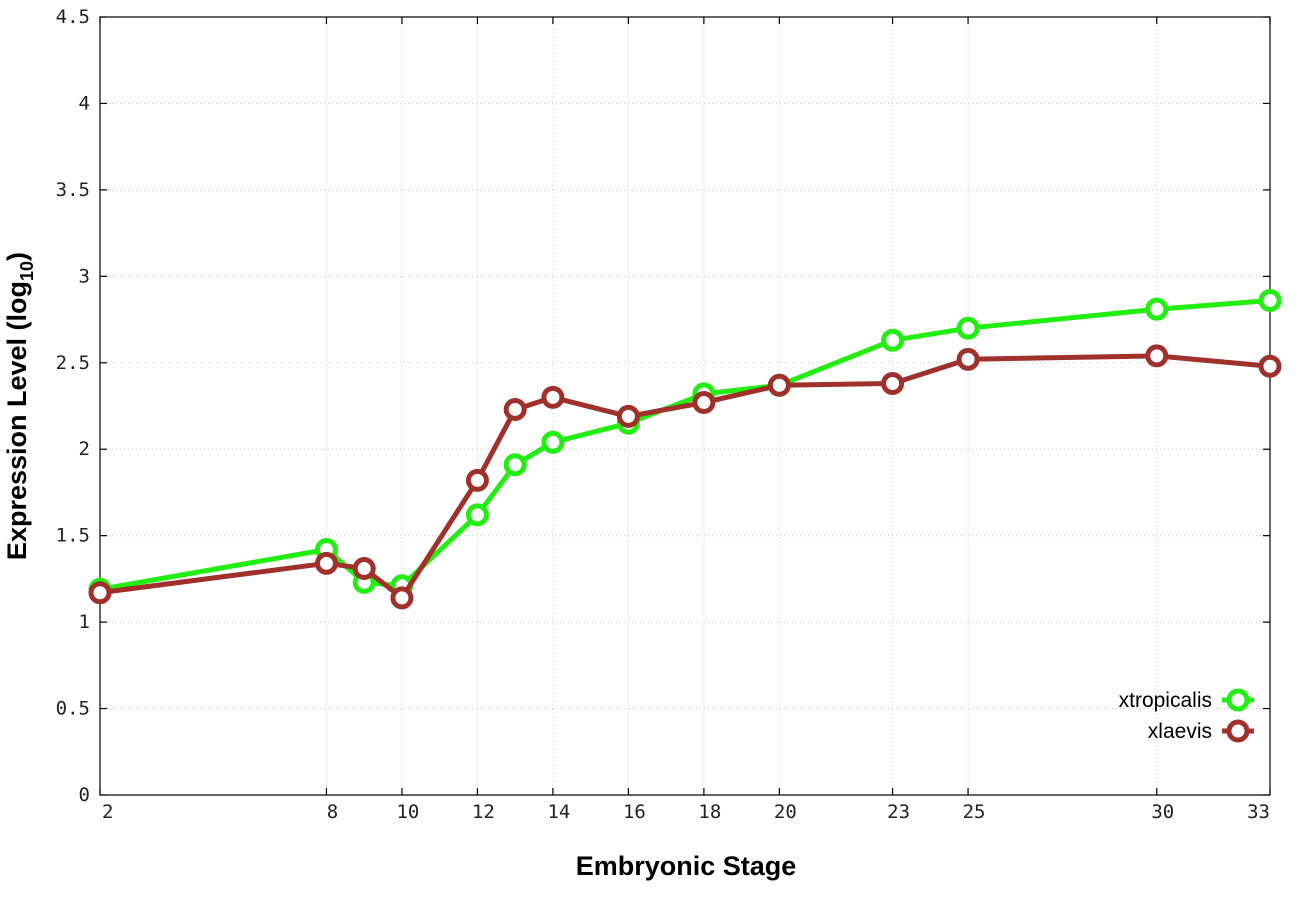 Image resolution: width=1296 pixels, height=907 pixels. I want to click on x-tick-label: 8, so click(332, 812).